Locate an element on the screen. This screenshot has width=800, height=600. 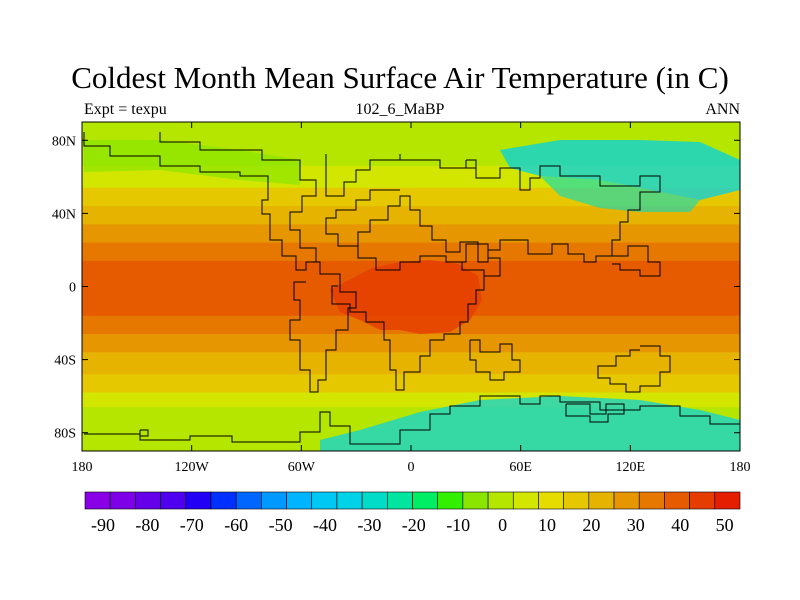
colorbar-label-14: 50 is located at coordinates (725, 525).